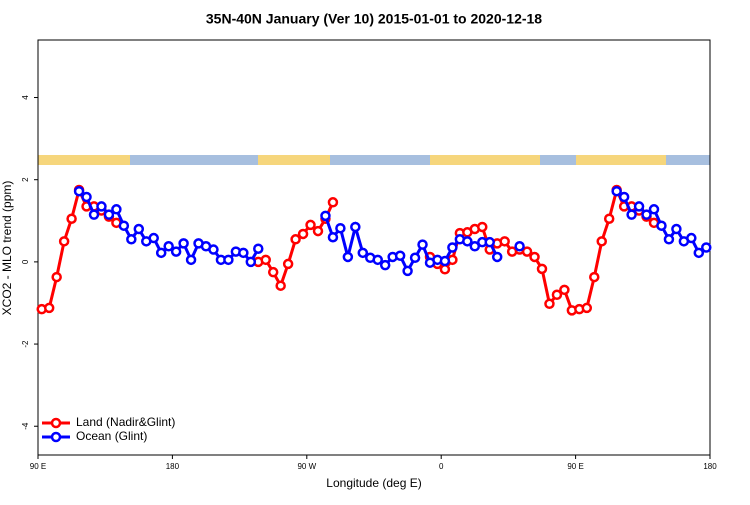 Image resolution: width=750 pixels, height=505 pixels. I want to click on y-tick-label: 0, so click(25, 261).